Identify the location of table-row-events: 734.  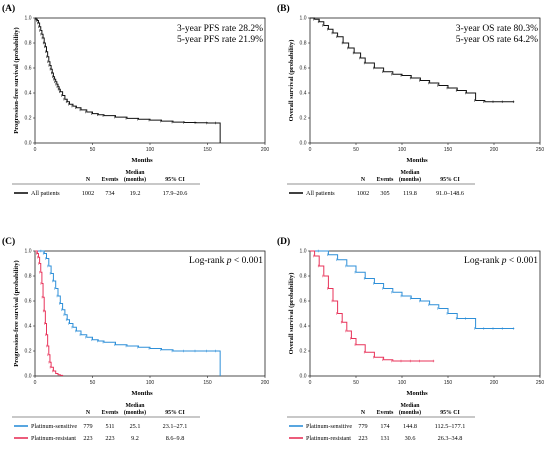
(109, 193).